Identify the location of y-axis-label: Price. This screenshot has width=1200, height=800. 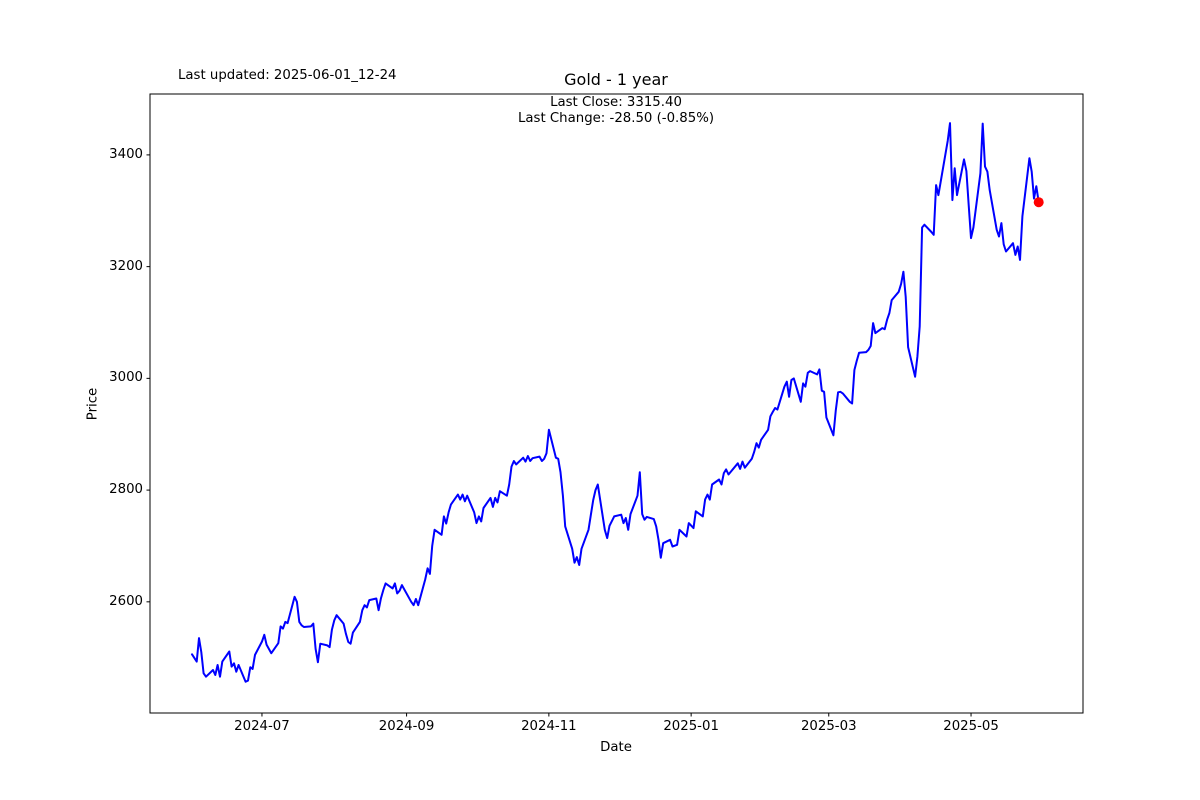
(93, 404).